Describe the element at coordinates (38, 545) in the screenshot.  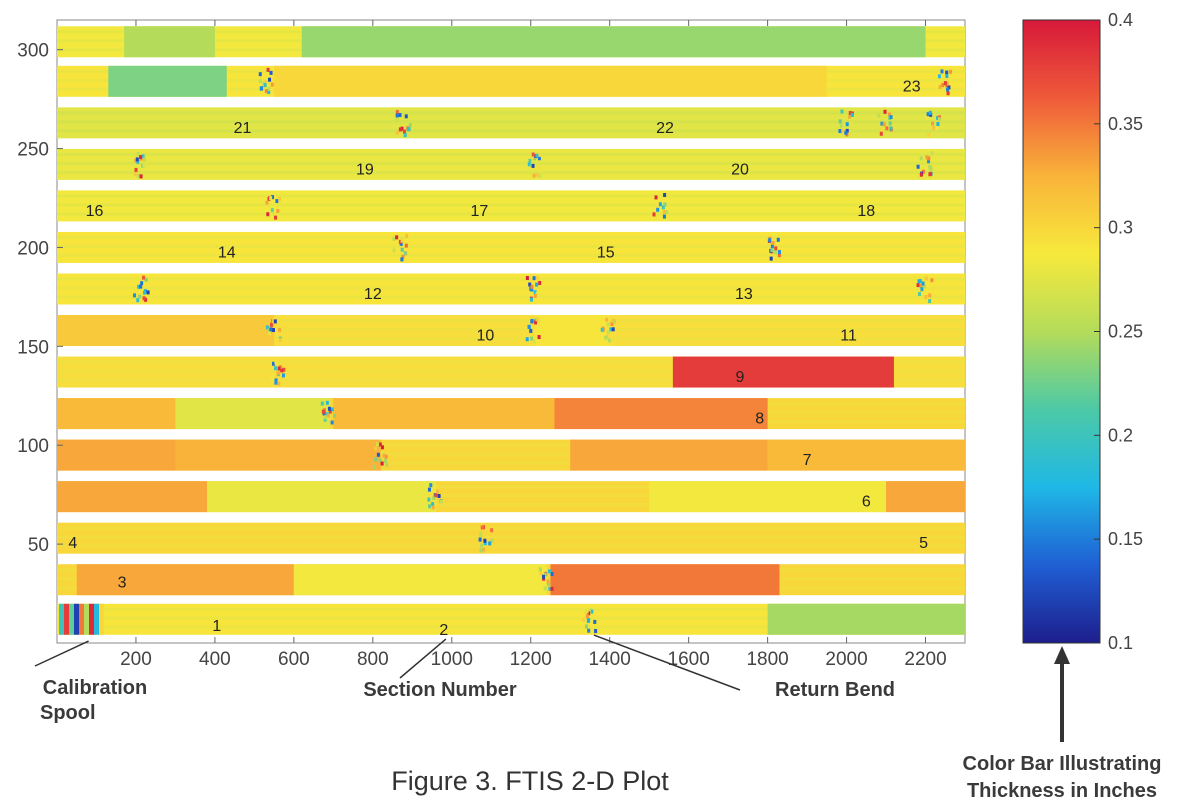
I see `y-tick-label: 50` at that location.